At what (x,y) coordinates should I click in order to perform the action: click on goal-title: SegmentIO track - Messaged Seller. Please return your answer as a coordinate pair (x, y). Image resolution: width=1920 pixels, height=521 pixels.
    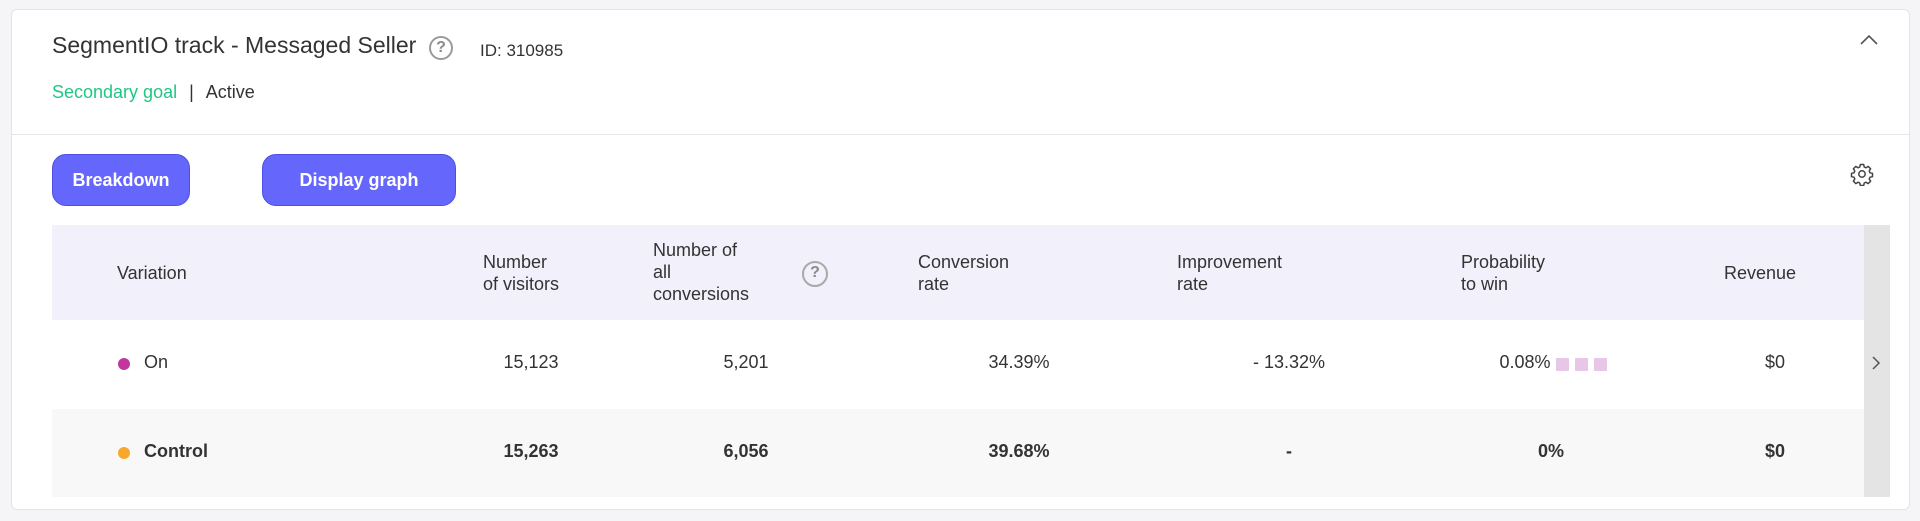
    Looking at the image, I should click on (234, 45).